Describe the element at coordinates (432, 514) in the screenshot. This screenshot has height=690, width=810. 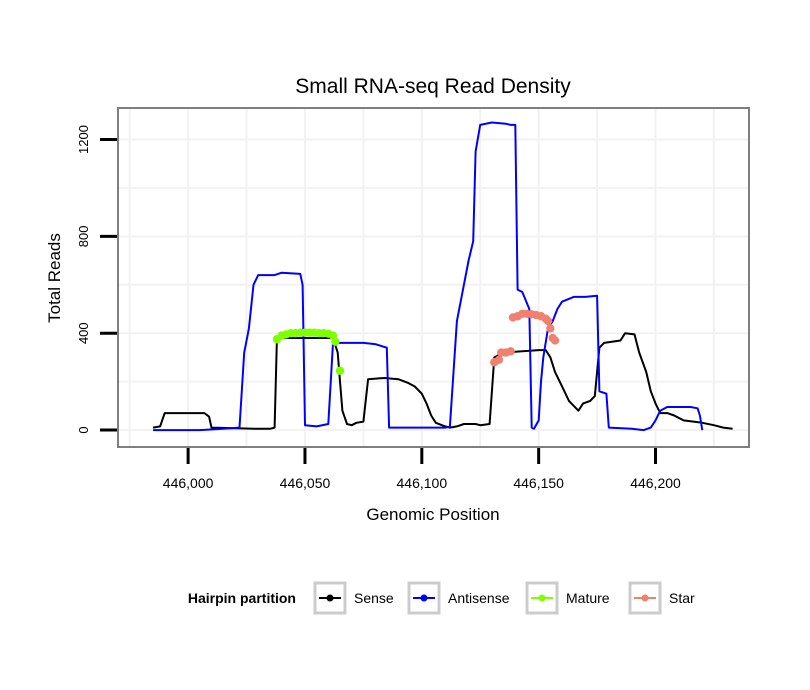
I see `x-axis-label: Genomic Position` at that location.